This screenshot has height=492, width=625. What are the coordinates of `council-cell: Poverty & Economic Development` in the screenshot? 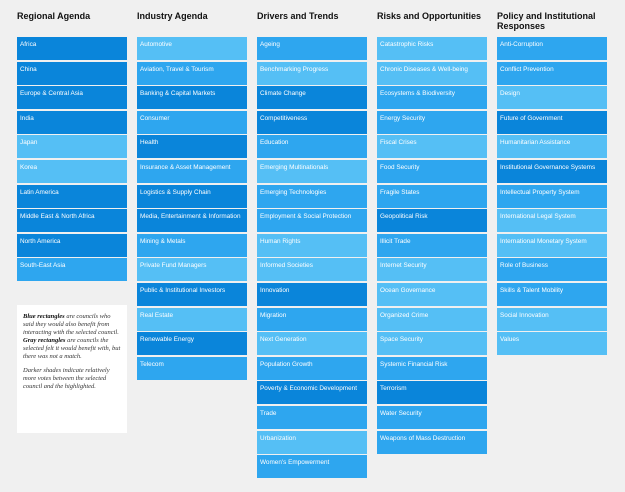 It's located at (312, 393).